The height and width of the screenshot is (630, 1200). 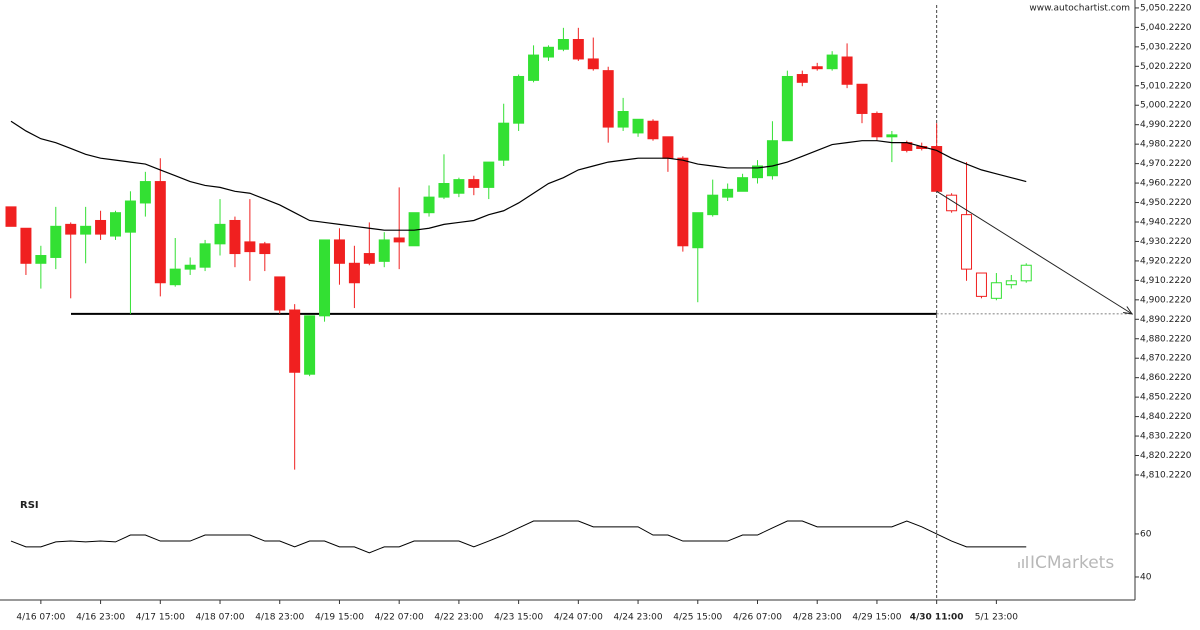 What do you see at coordinates (1166, 456) in the screenshot?
I see `y-tick-label: 4,820.2220` at bounding box center [1166, 456].